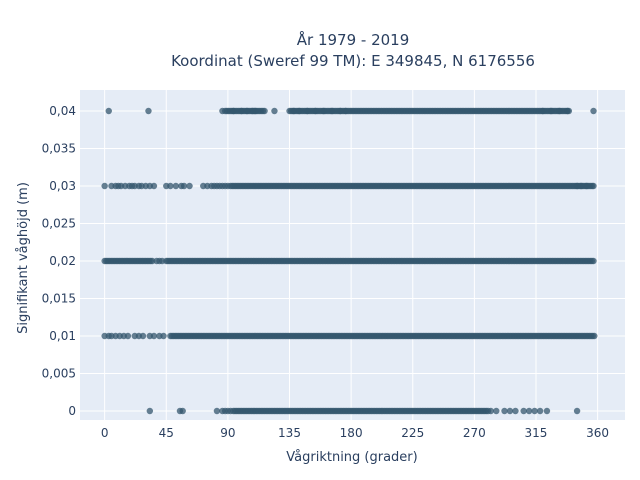 The height and width of the screenshot is (480, 640). Describe the element at coordinates (227, 433) in the screenshot. I see `x-tick-label: 90` at that location.